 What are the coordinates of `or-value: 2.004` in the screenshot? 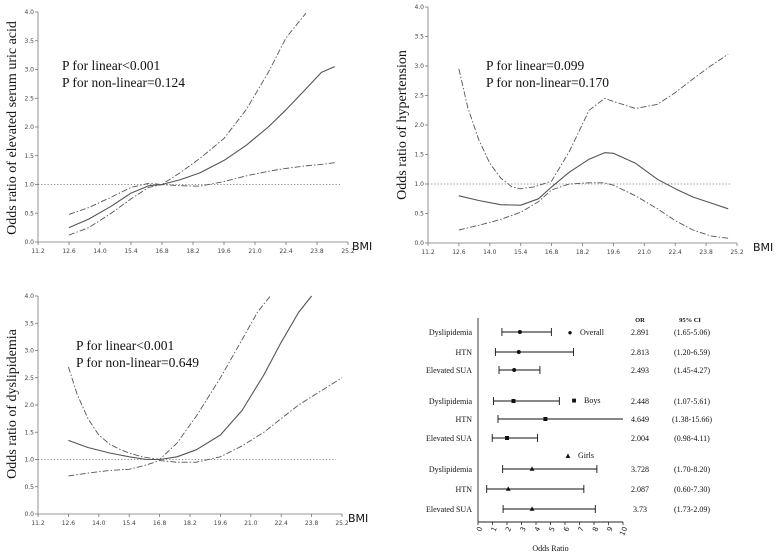 It's located at (640, 438).